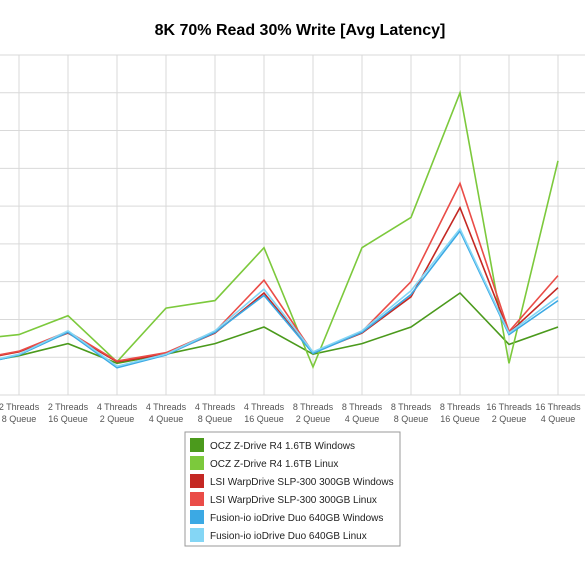 The height and width of the screenshot is (569, 585). What do you see at coordinates (296, 518) in the screenshot?
I see `legend-label: Fusion-io ioDrive Duo 640GB Windows` at bounding box center [296, 518].